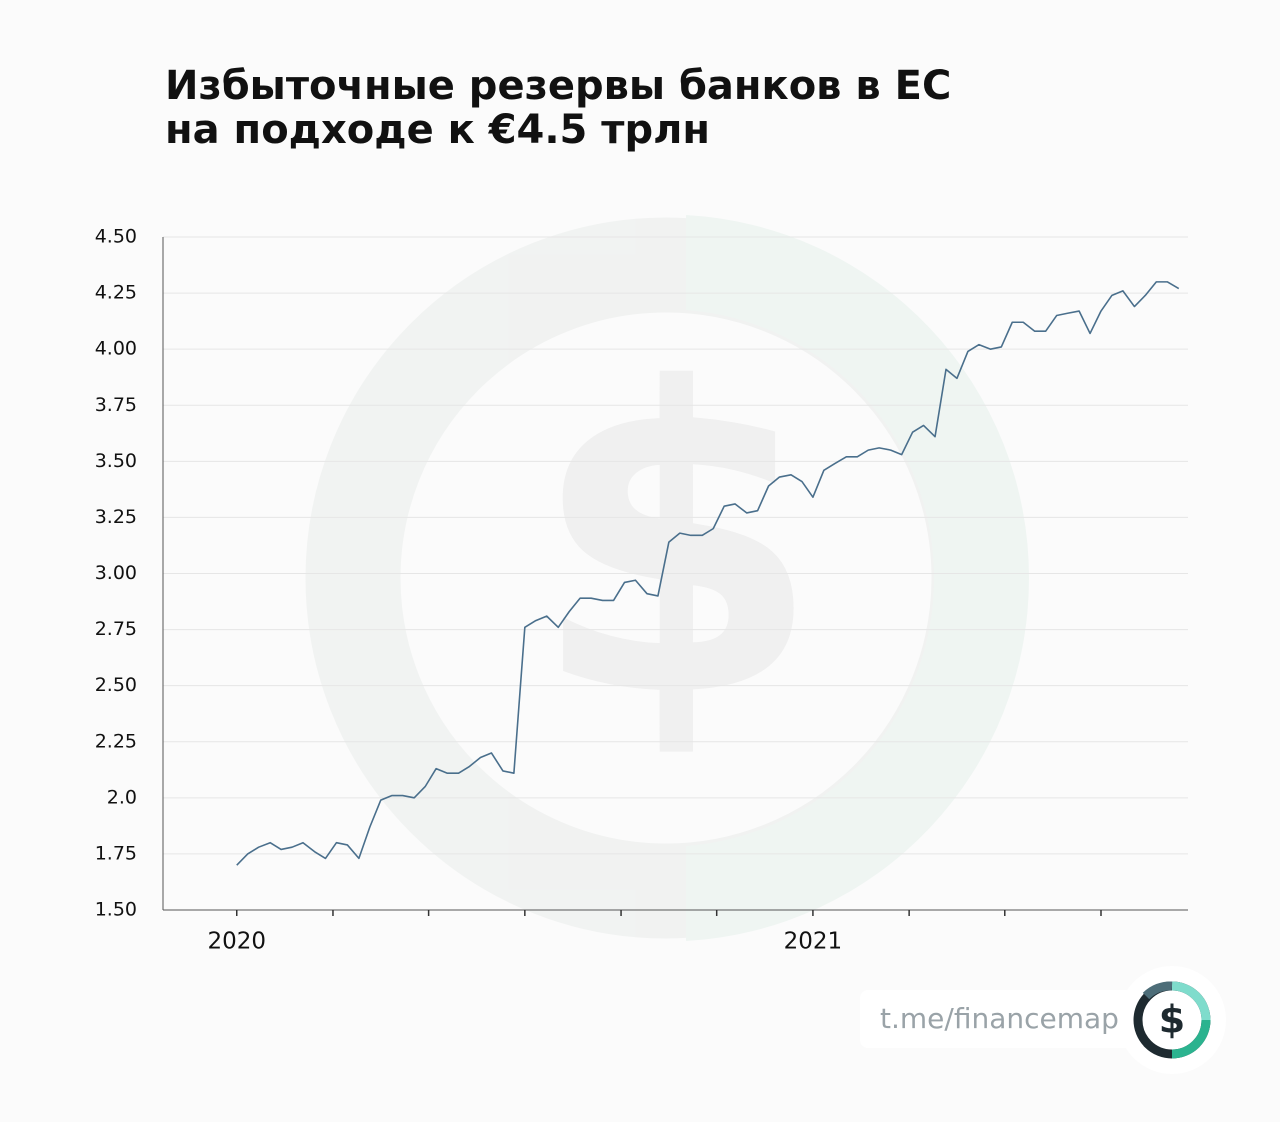  Describe the element at coordinates (116, 517) in the screenshot. I see `y-tick-label: 3.25` at that location.